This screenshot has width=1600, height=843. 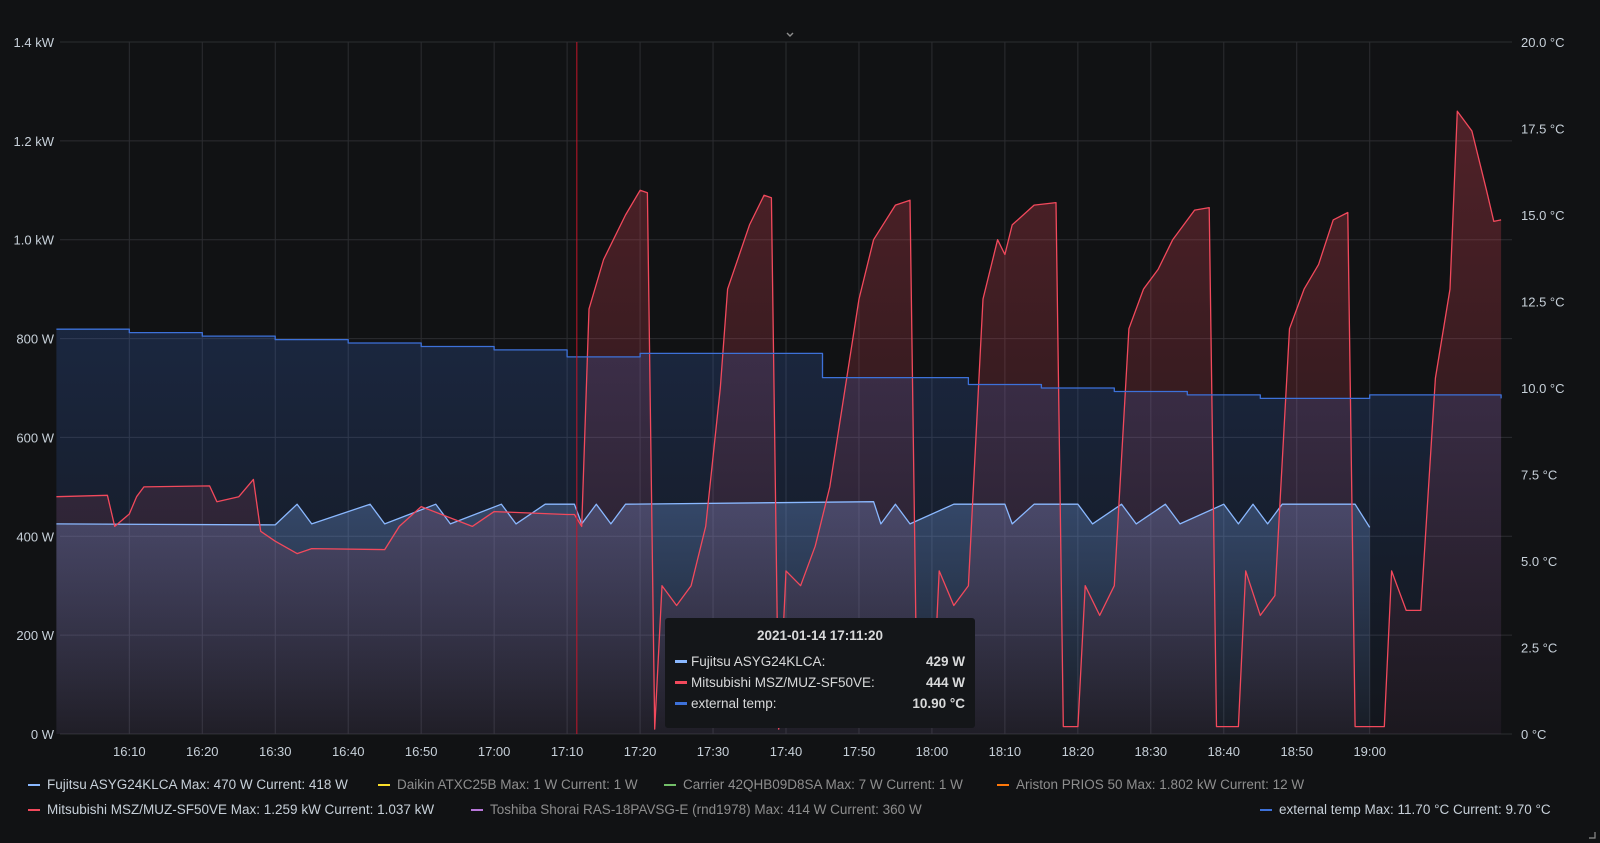 What do you see at coordinates (35, 536) in the screenshot?
I see `y-tick-label-left: 400 W` at bounding box center [35, 536].